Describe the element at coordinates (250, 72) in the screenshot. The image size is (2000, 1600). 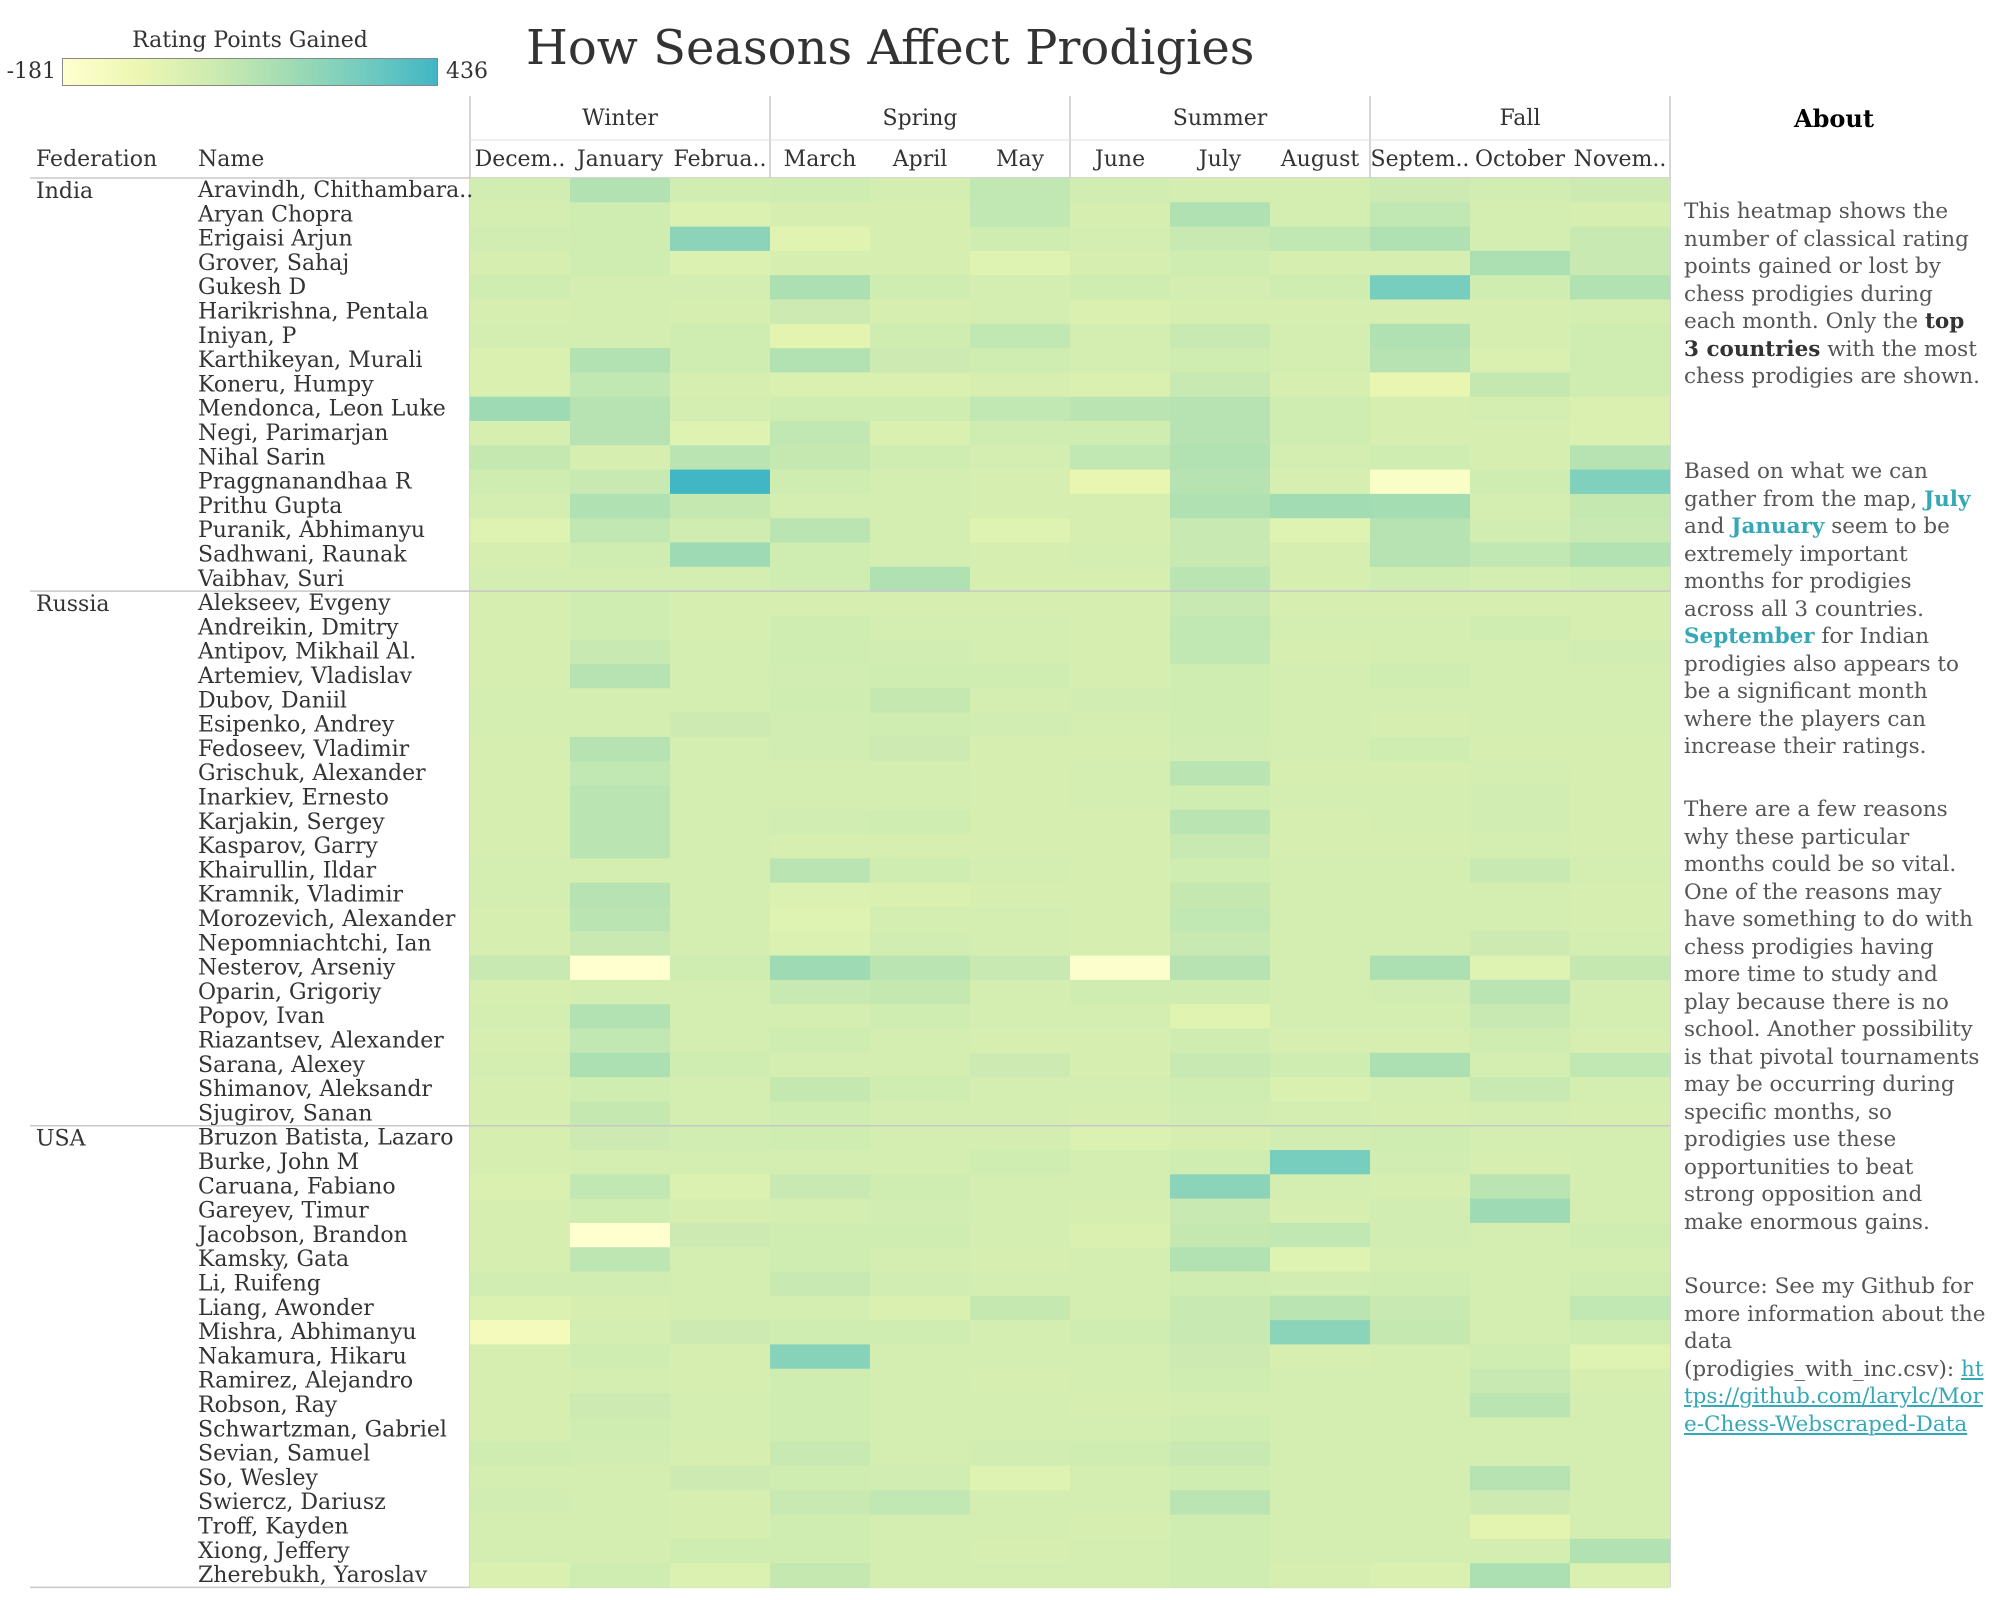
I see `legend-color-bar` at that location.